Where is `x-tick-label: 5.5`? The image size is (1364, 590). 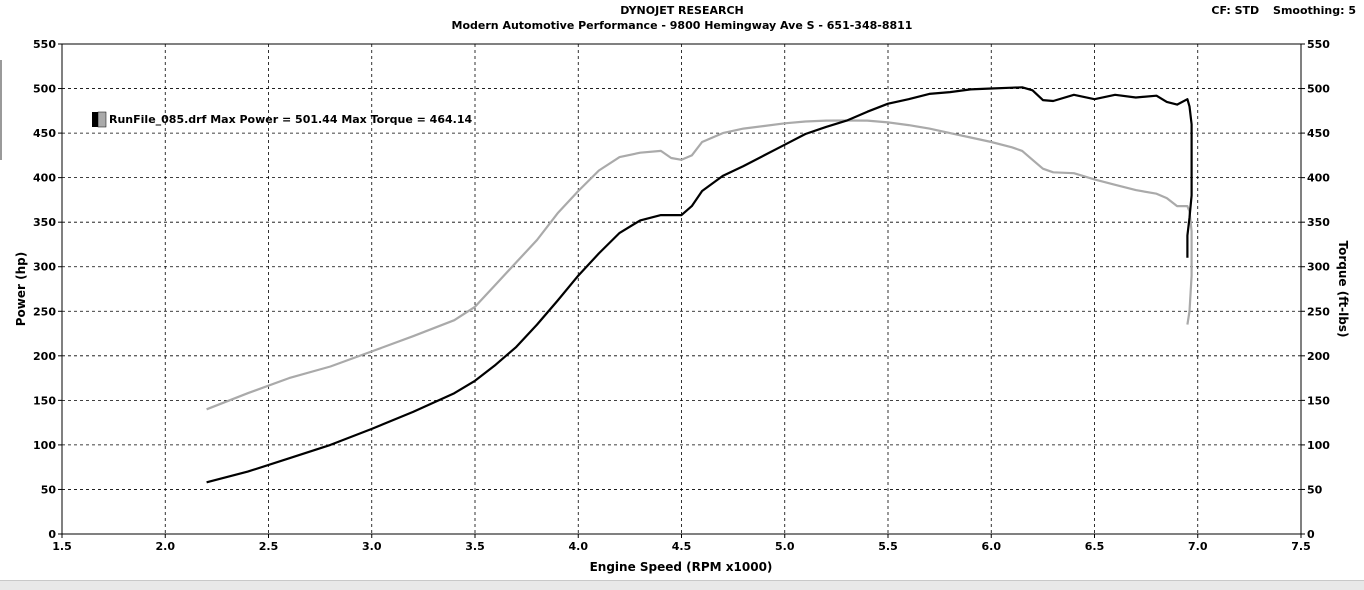
x-tick-label: 5.5 is located at coordinates (888, 546).